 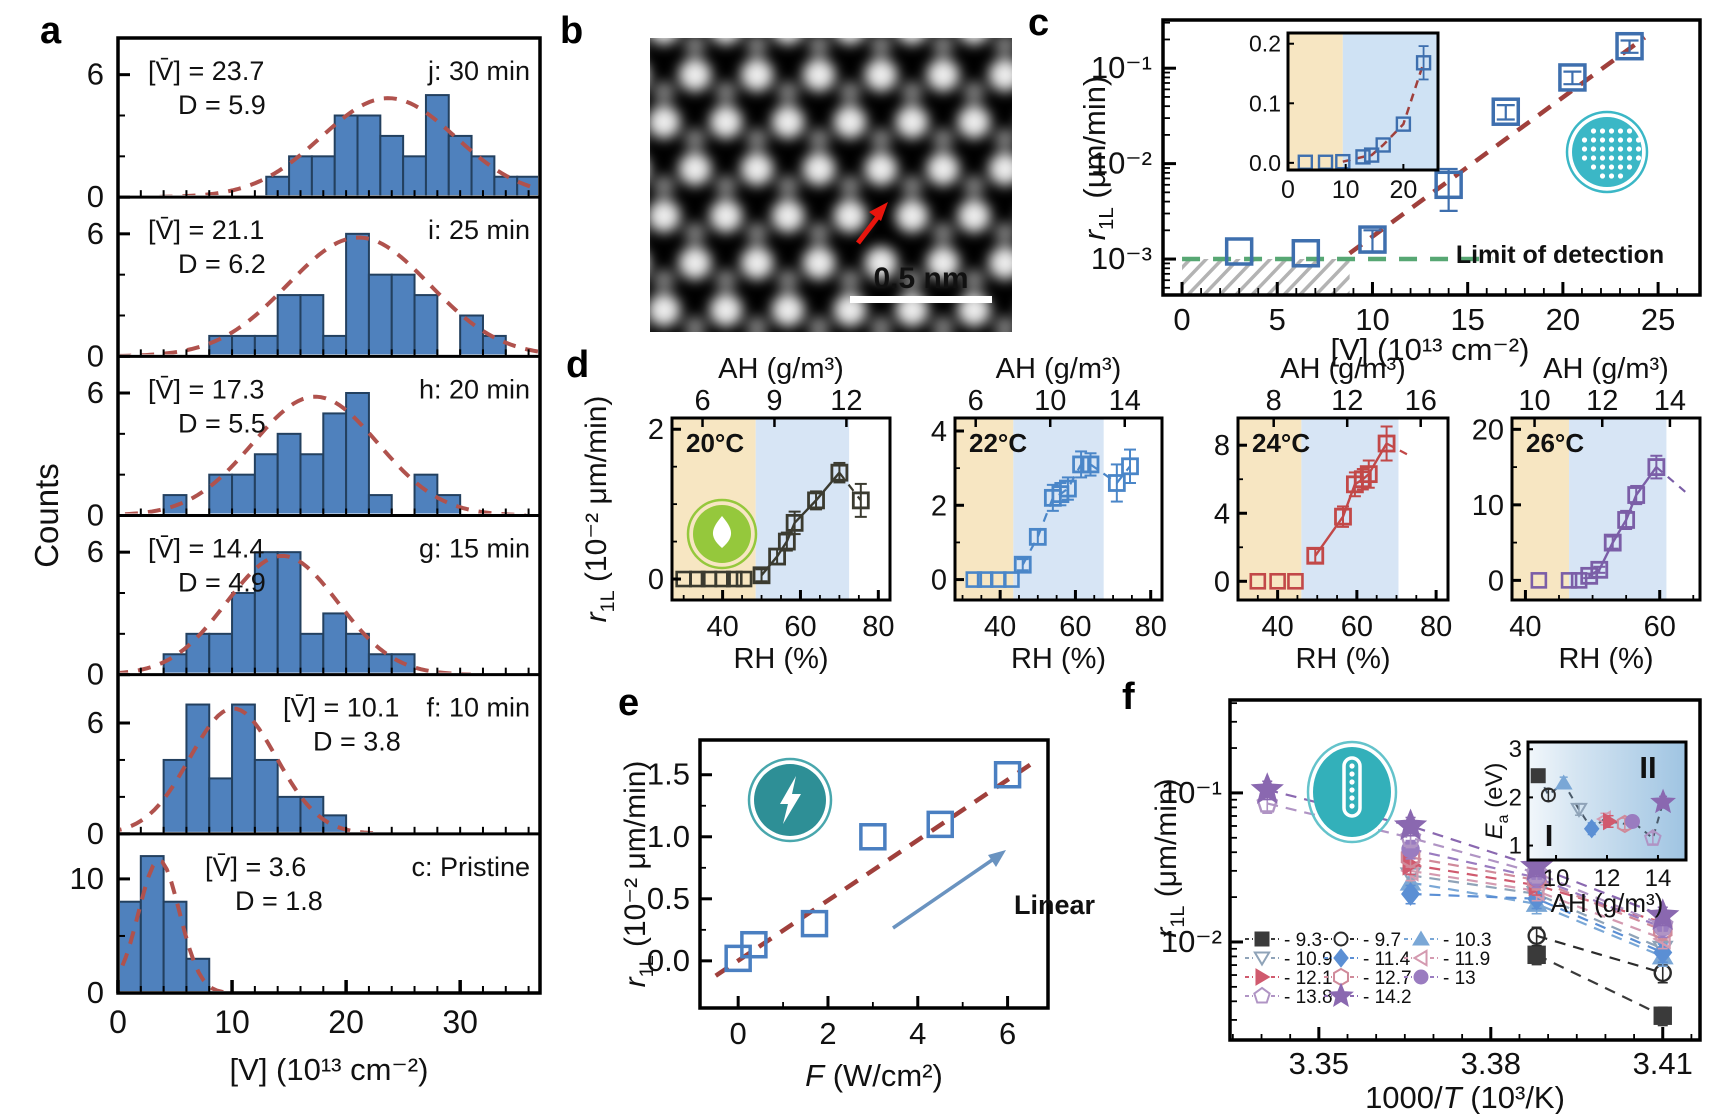 What do you see at coordinates (715, 443) in the screenshot?
I see `temperature-label: 20°C` at bounding box center [715, 443].